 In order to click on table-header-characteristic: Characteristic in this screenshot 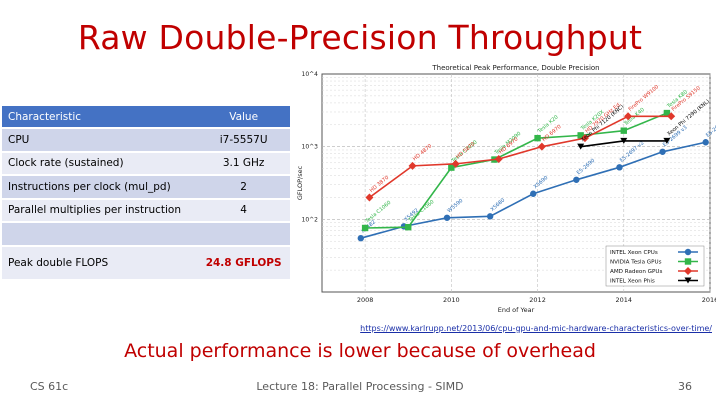, I will do `click(100, 117)`.